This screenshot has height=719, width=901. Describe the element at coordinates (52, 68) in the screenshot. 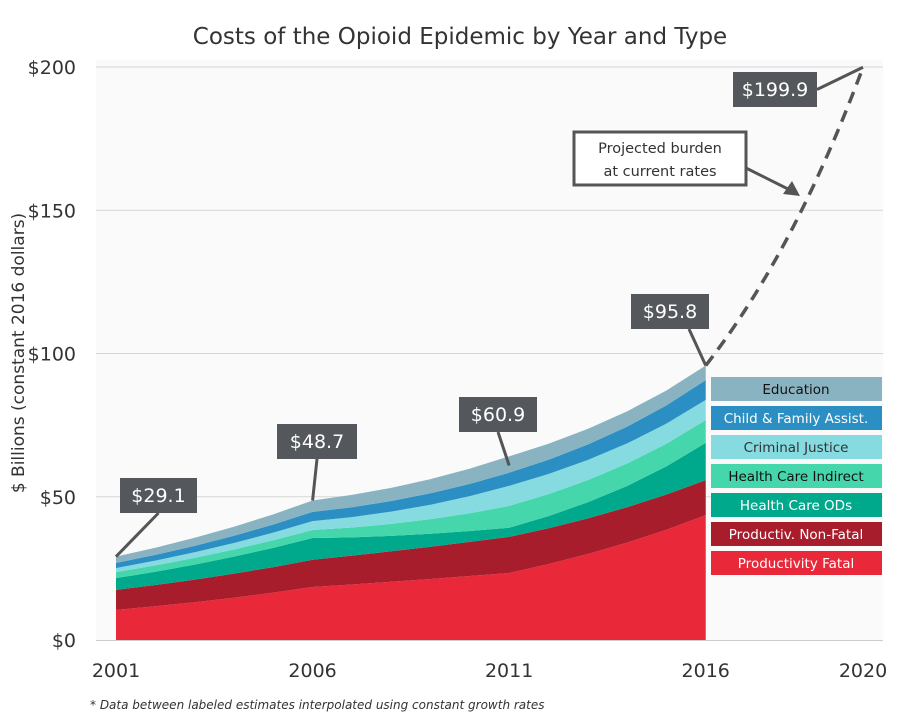

I see `y-tick-label: $200` at that location.